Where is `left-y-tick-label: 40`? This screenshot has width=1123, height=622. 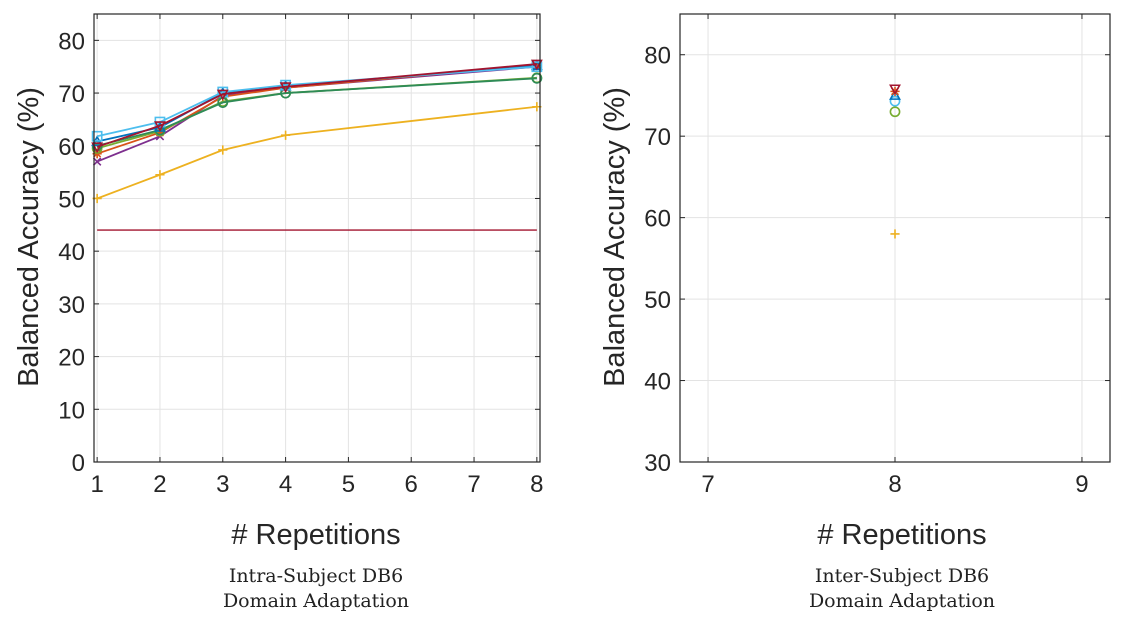 left-y-tick-label: 40 is located at coordinates (71, 252).